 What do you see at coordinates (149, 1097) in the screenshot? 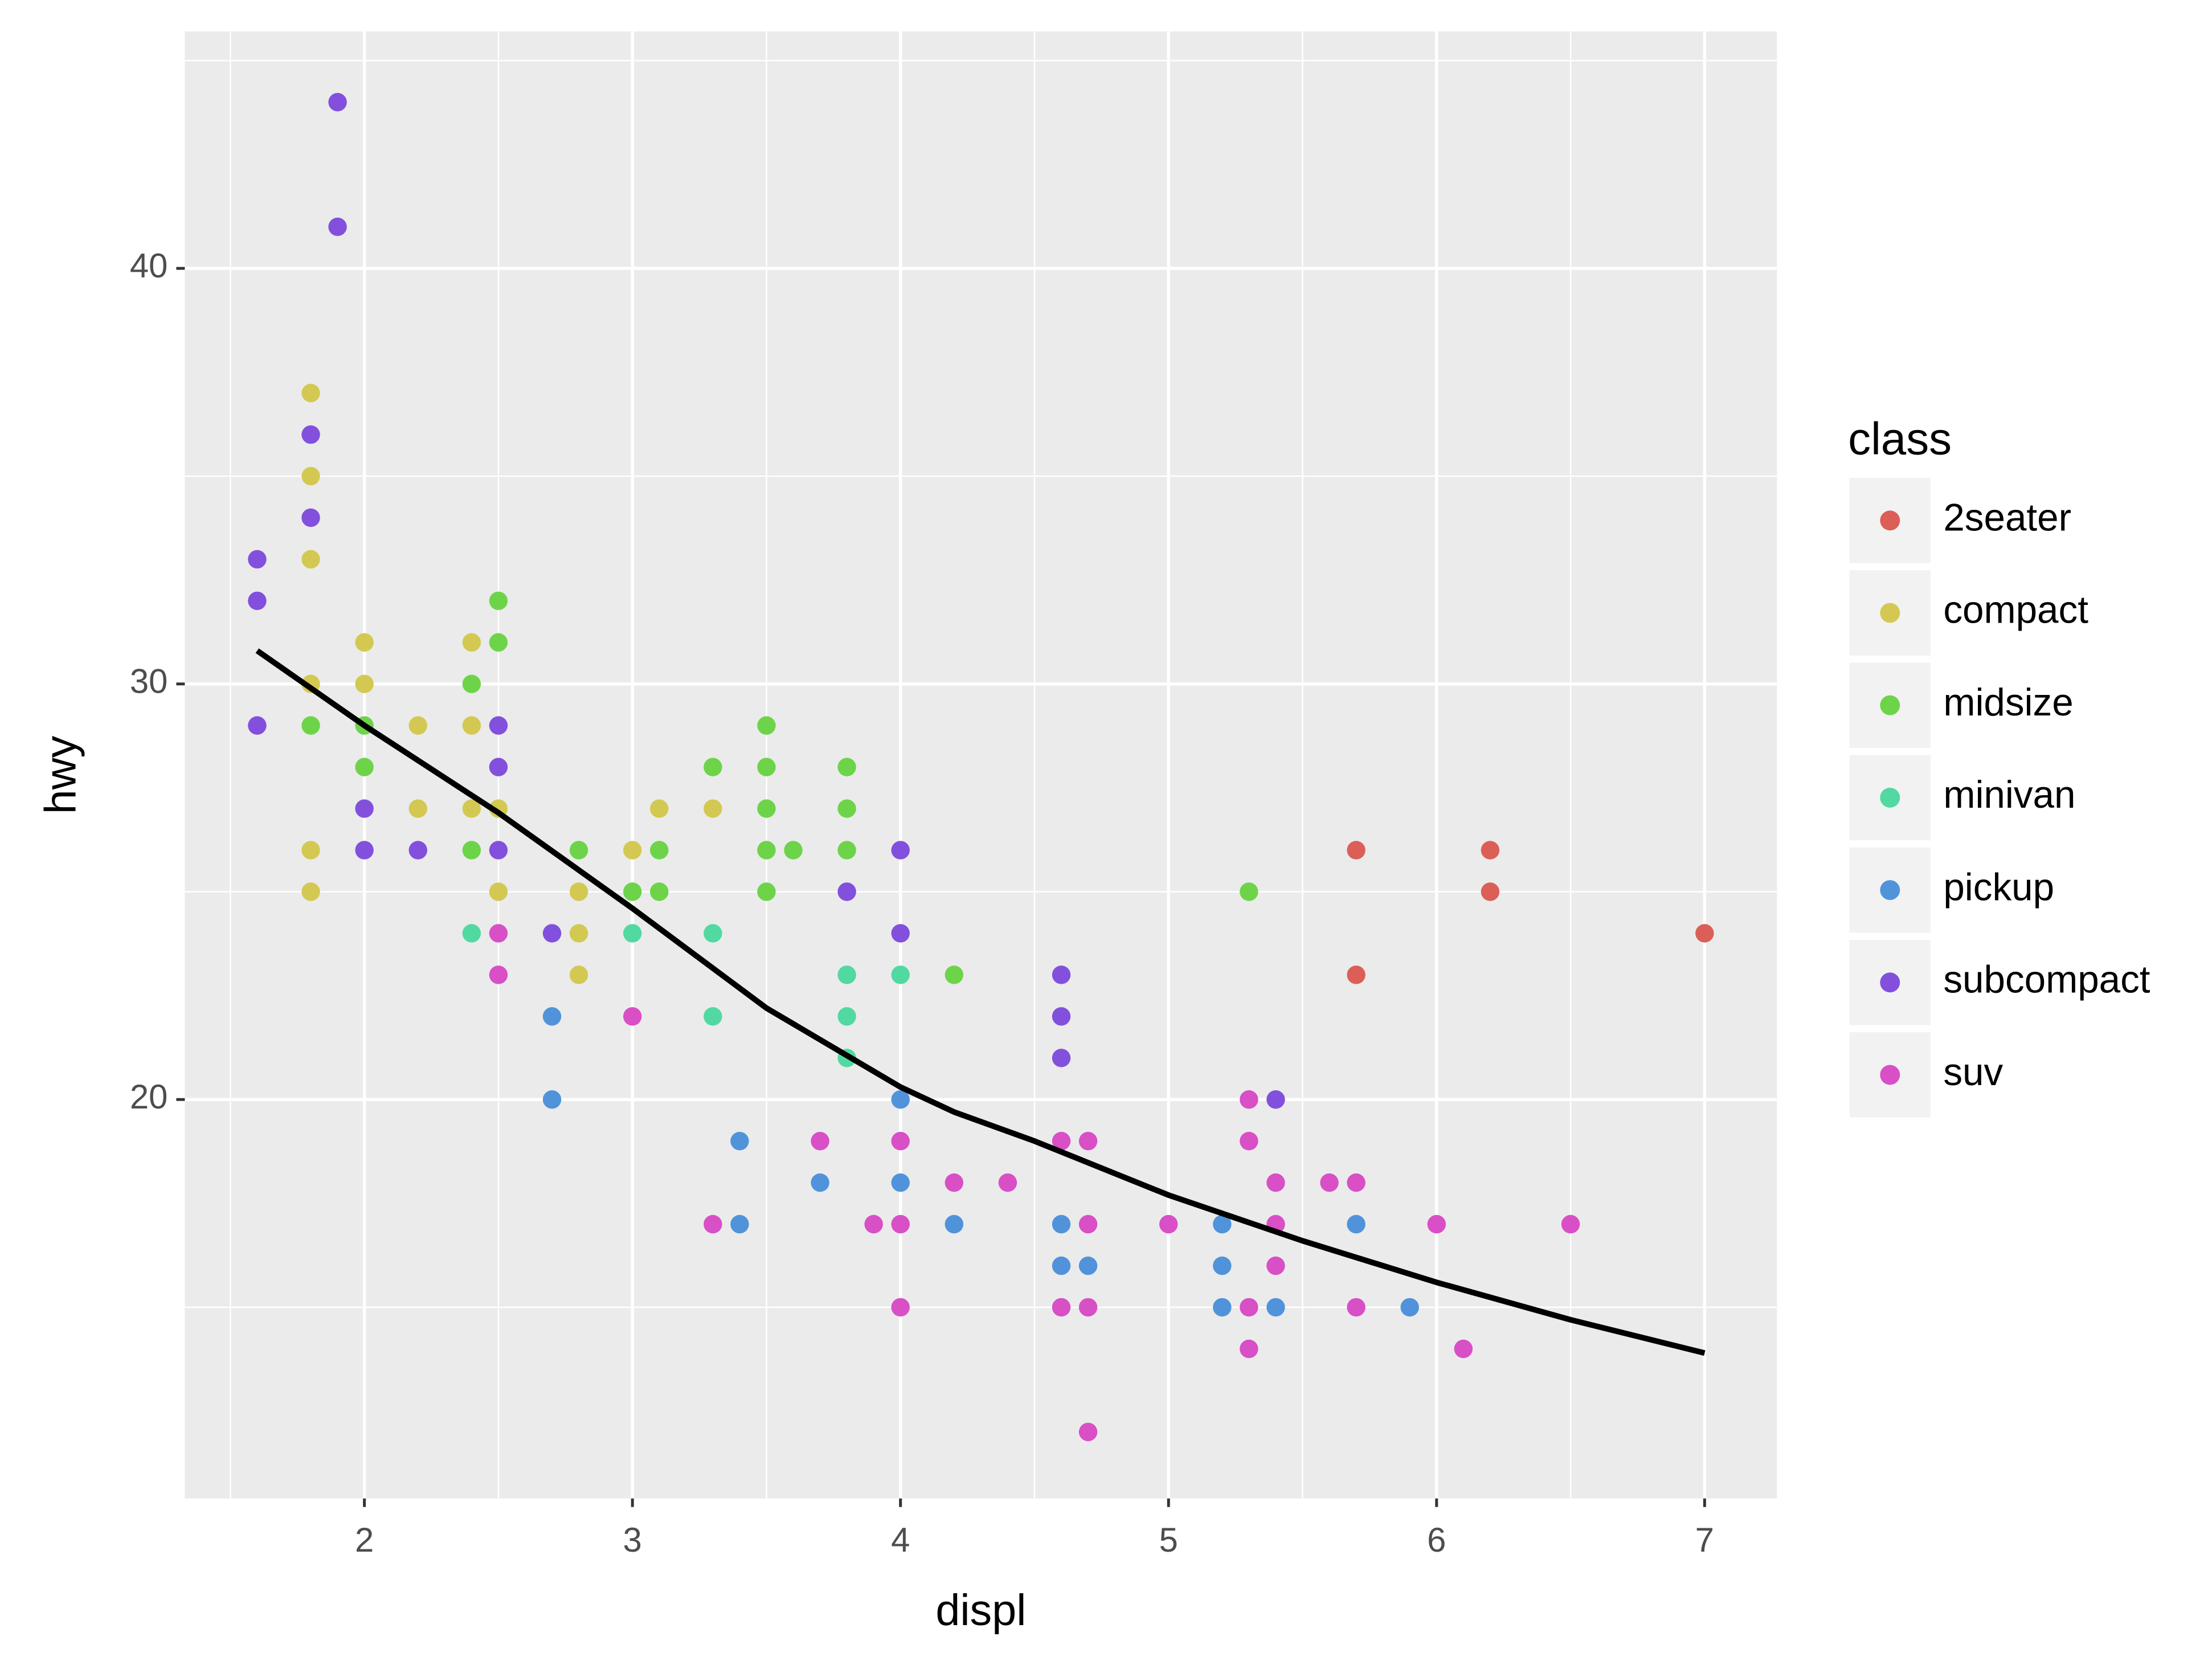
I see `y-tick-label: 20` at bounding box center [149, 1097].